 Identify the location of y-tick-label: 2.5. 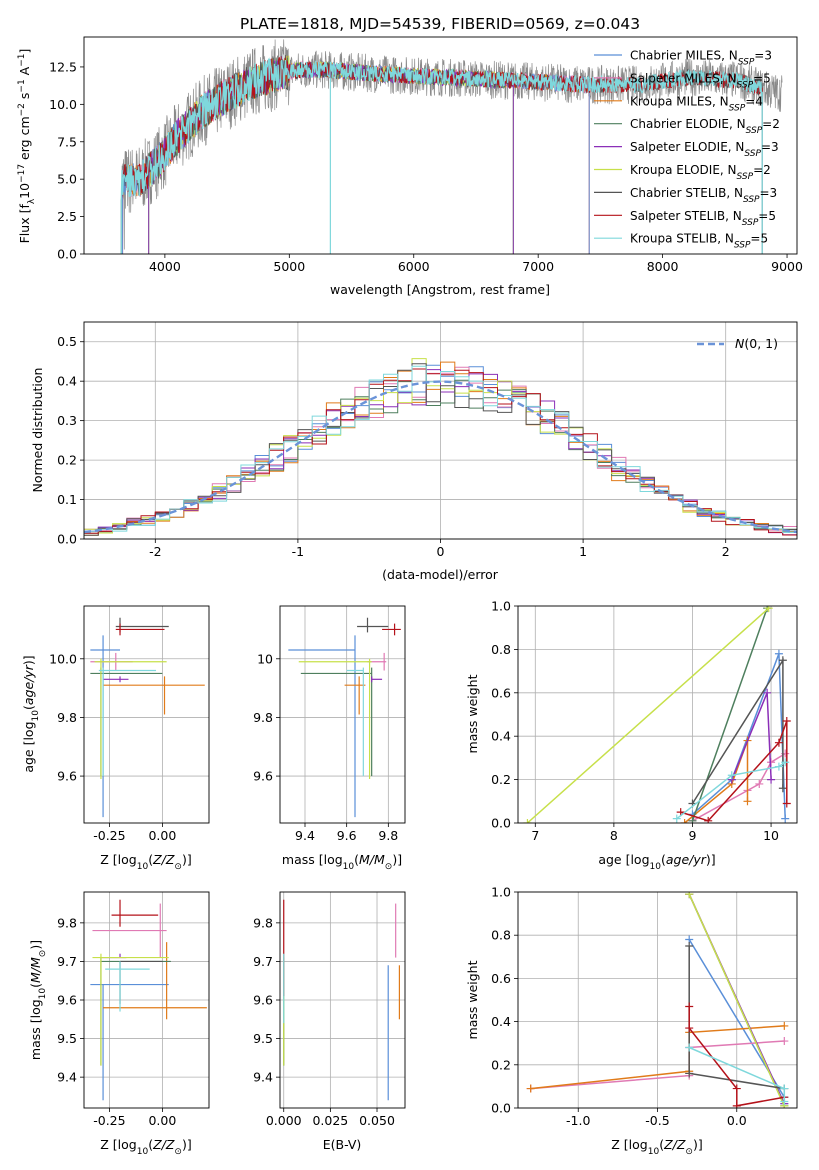
(67, 216).